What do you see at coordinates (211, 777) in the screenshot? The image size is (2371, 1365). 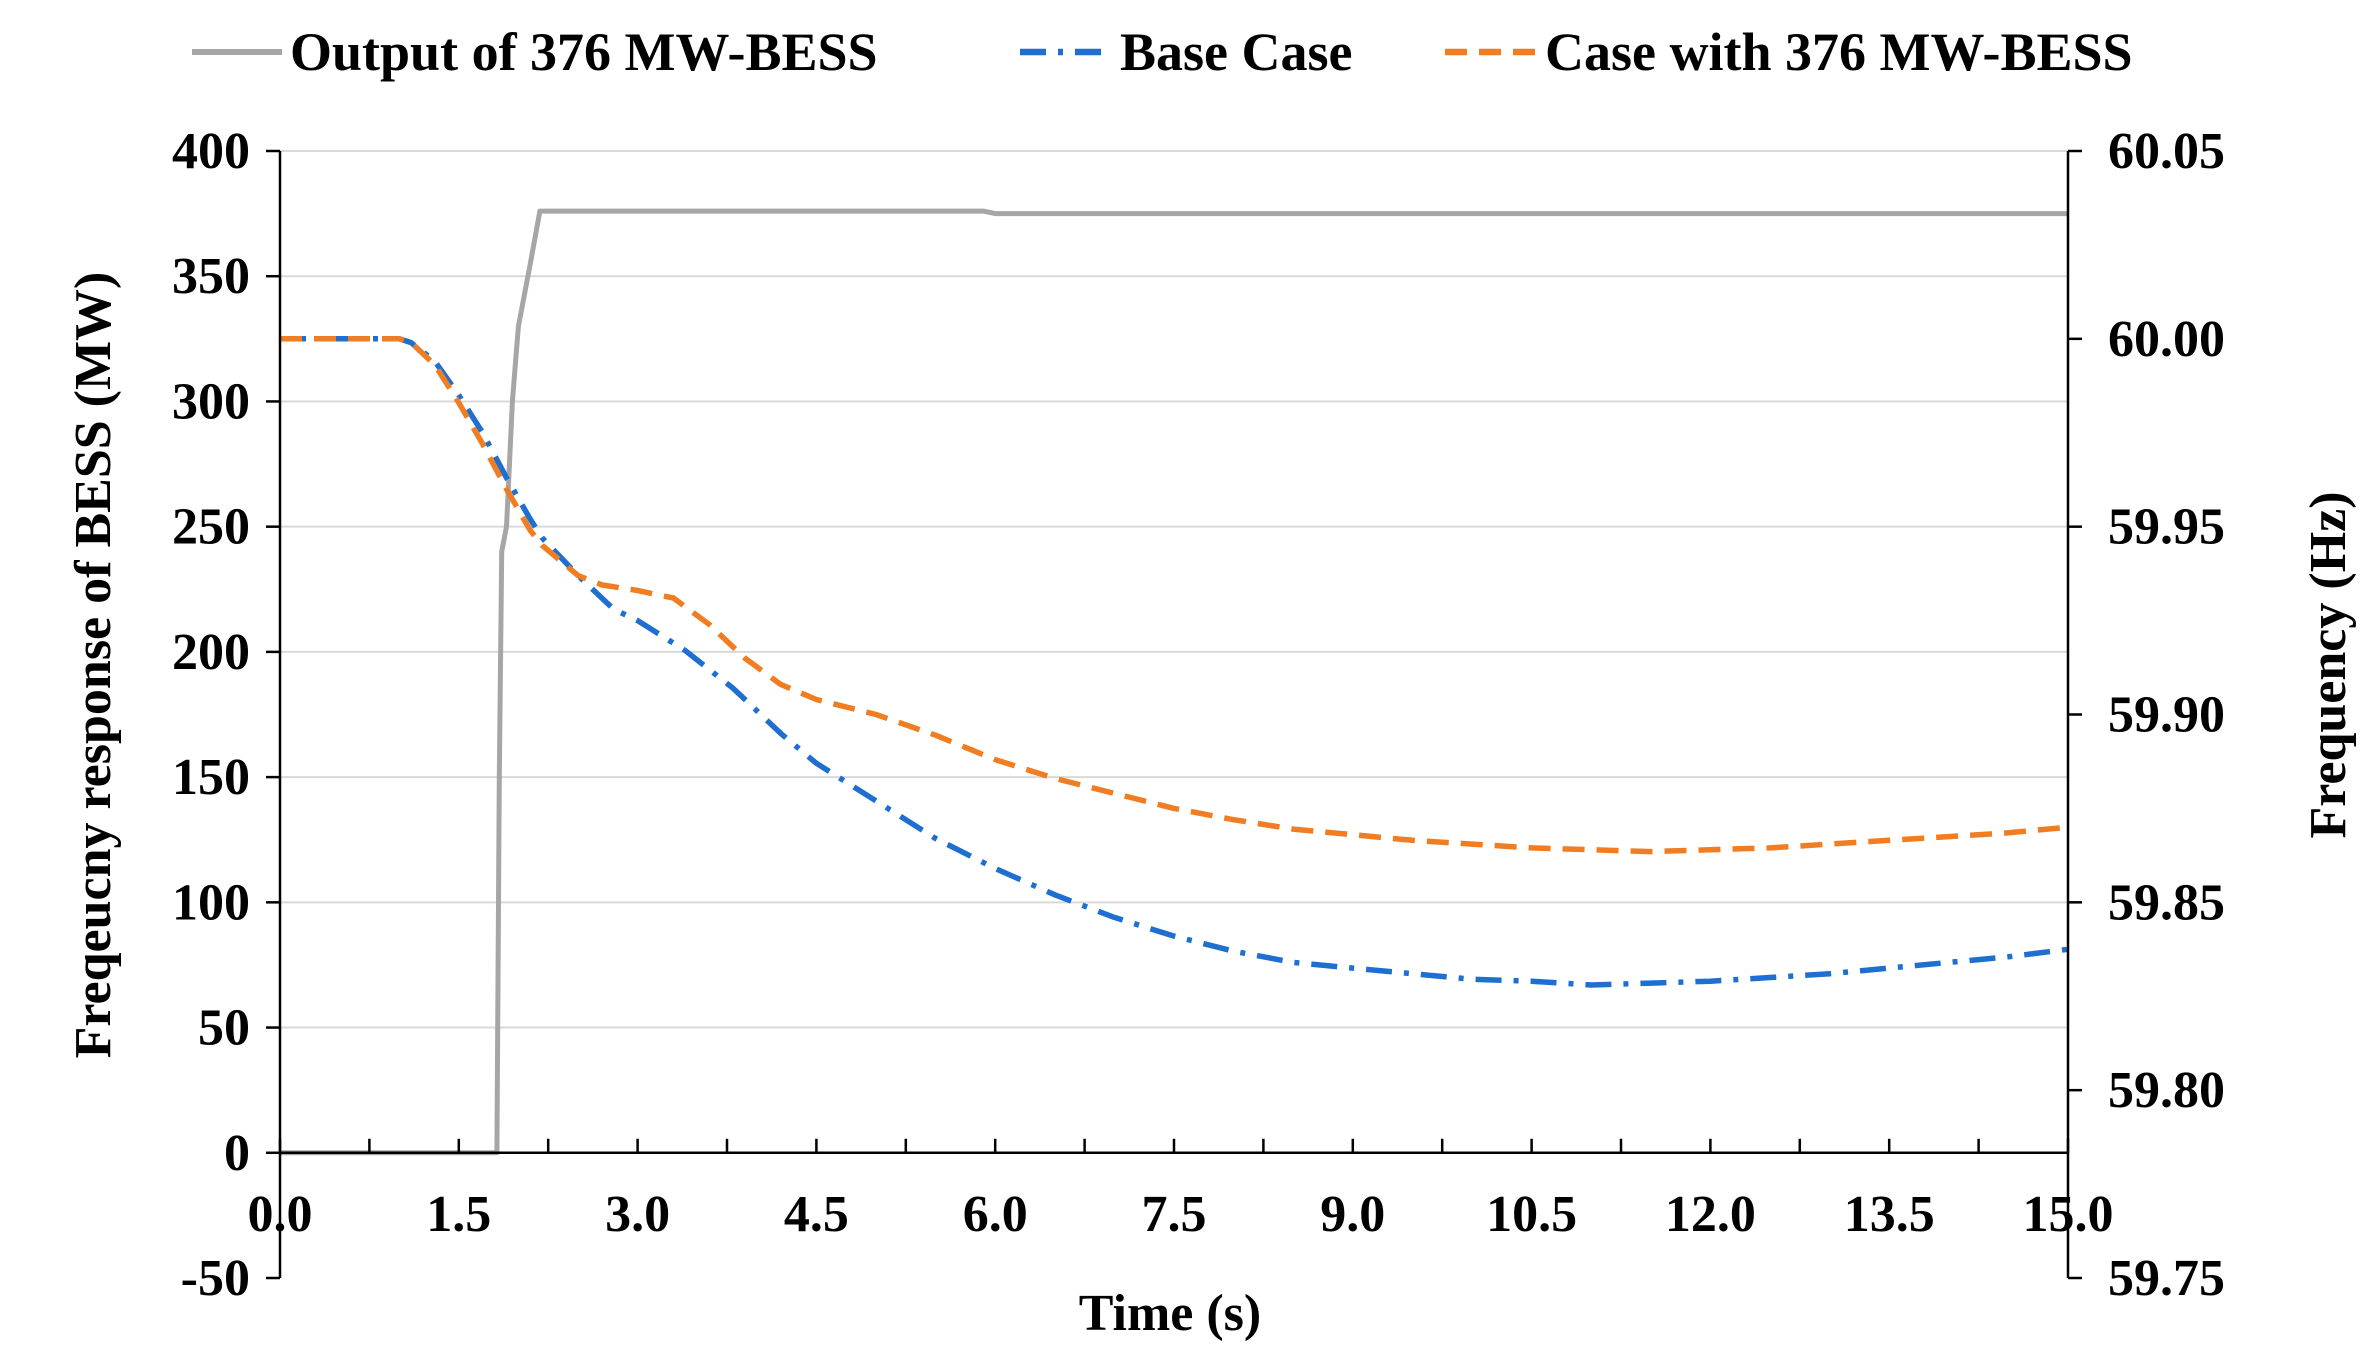 I see `y-left-tick-label: 150` at bounding box center [211, 777].